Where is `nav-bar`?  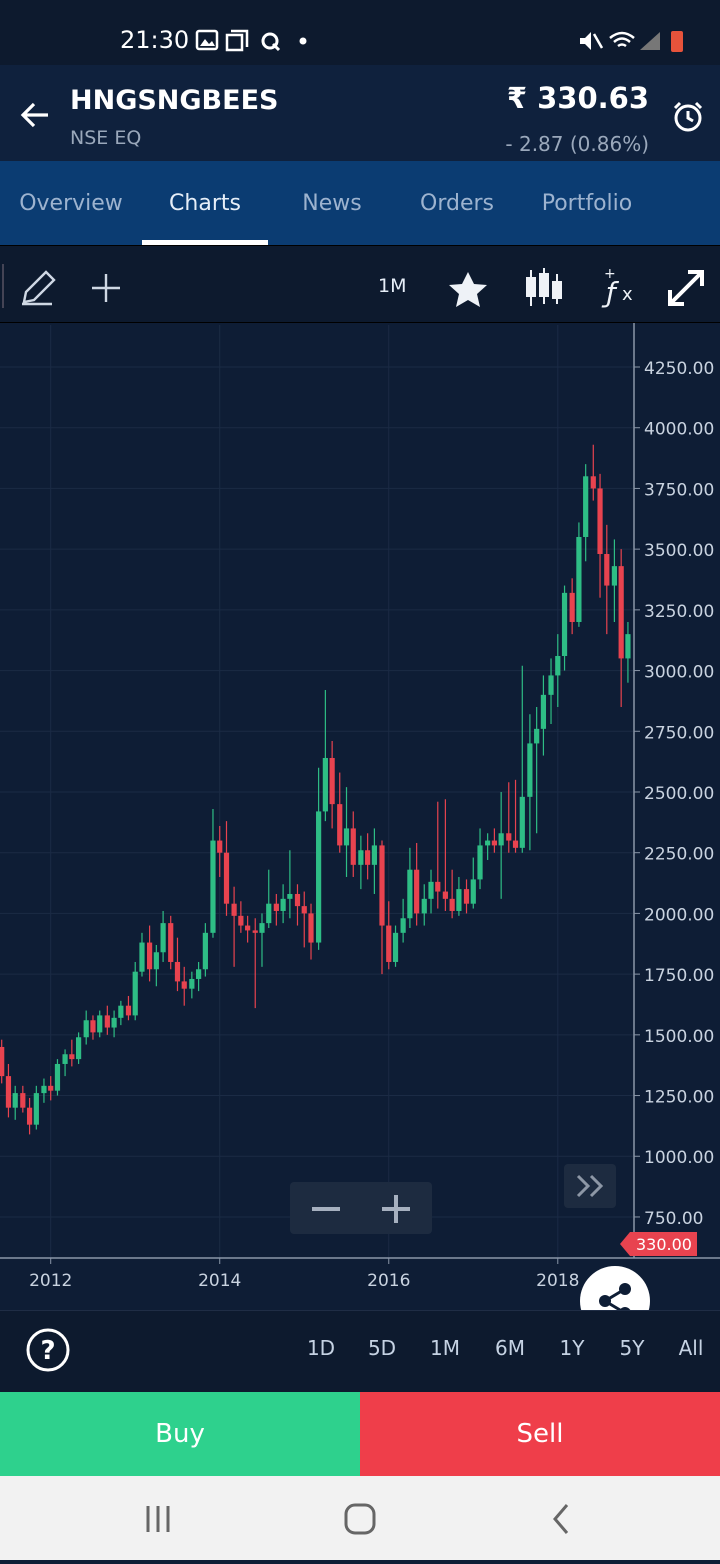 nav-bar is located at coordinates (360, 1518).